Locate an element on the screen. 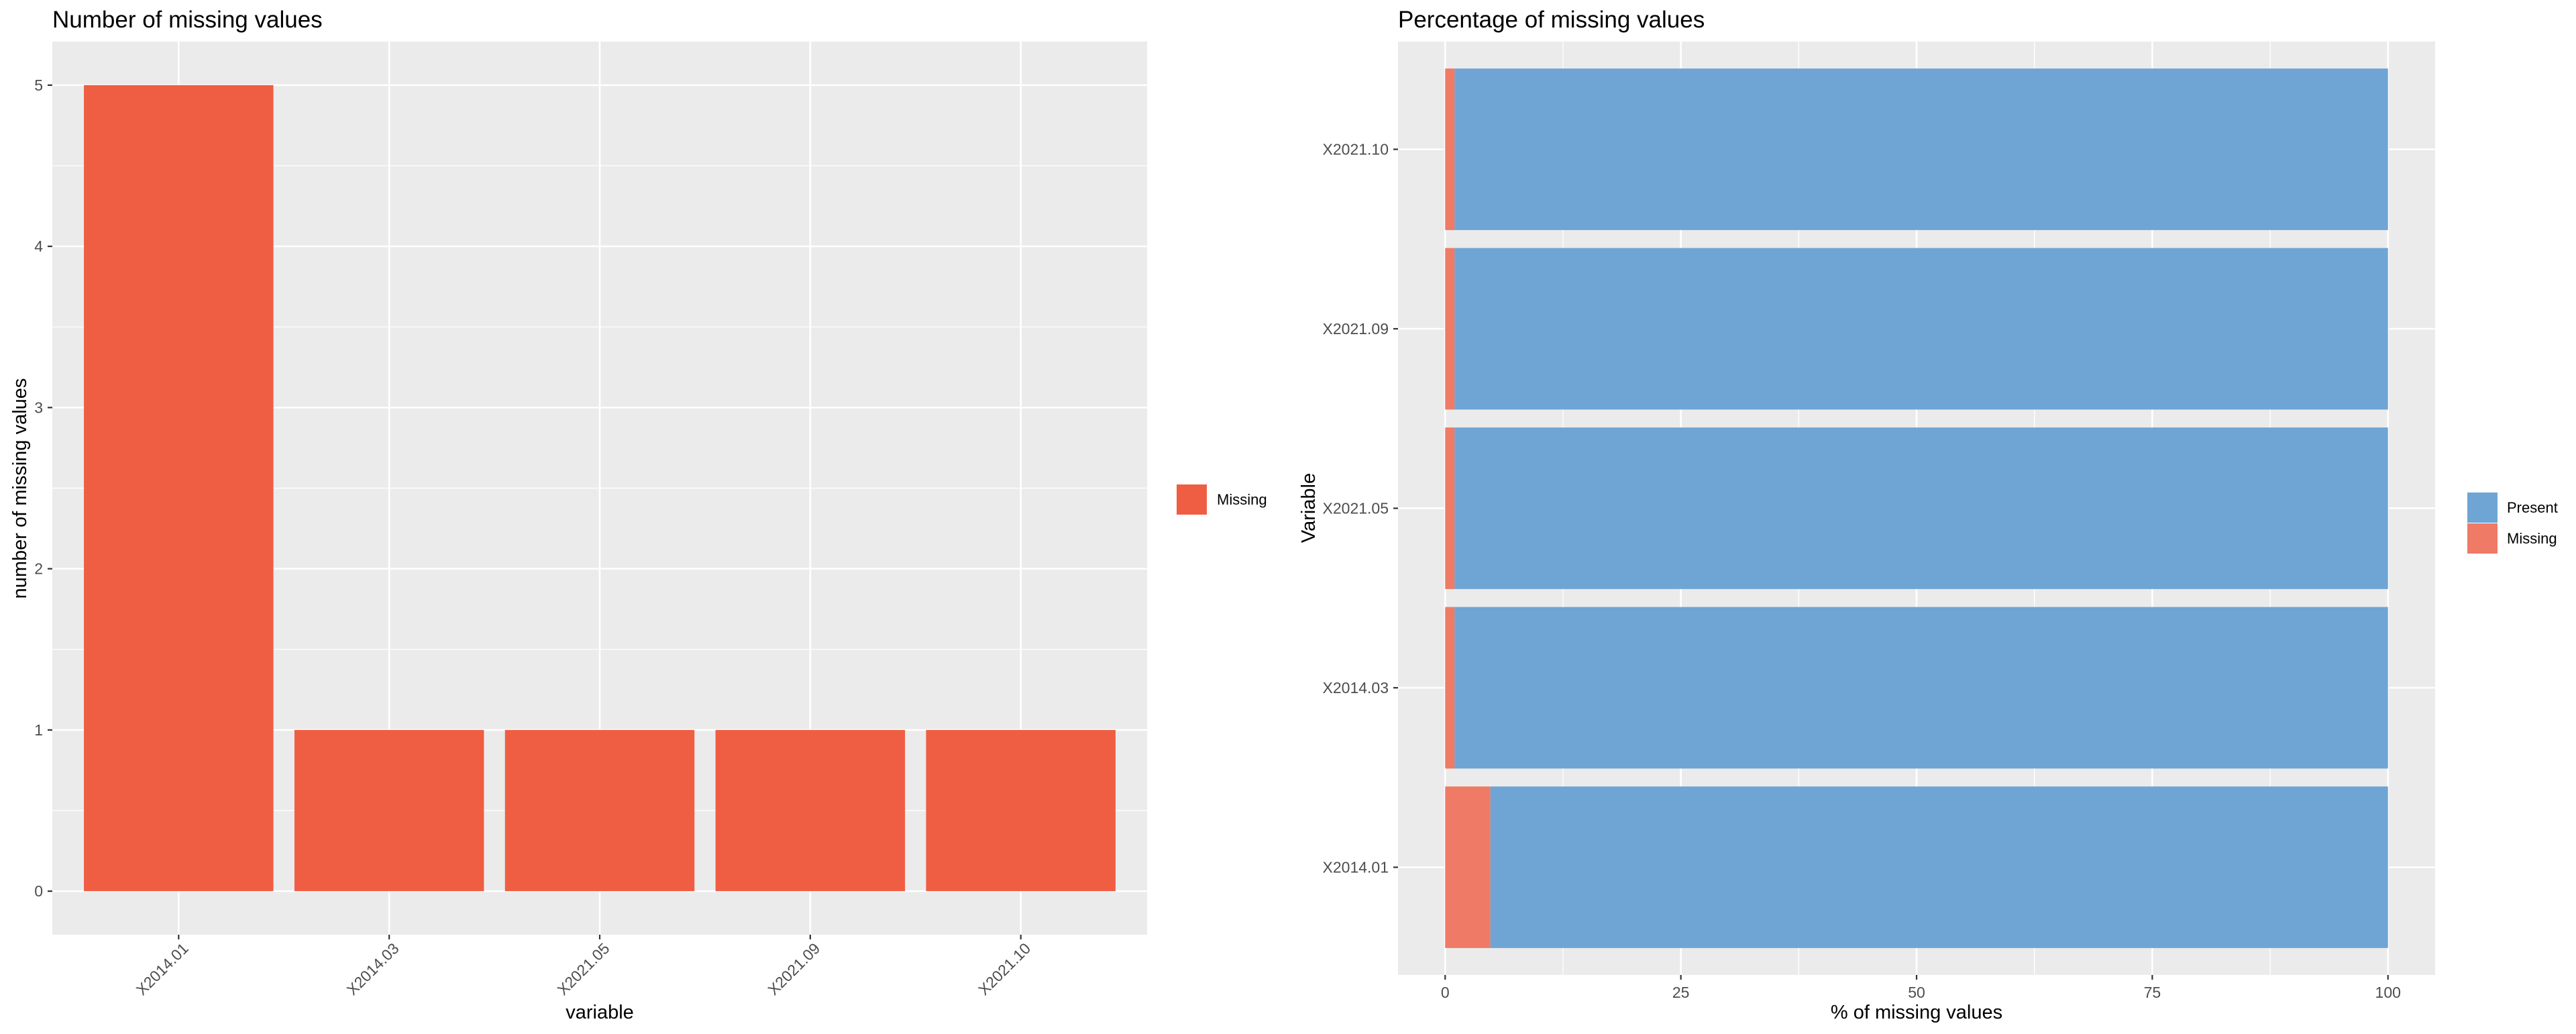  bar-present-X2014.03 is located at coordinates (1921, 688).